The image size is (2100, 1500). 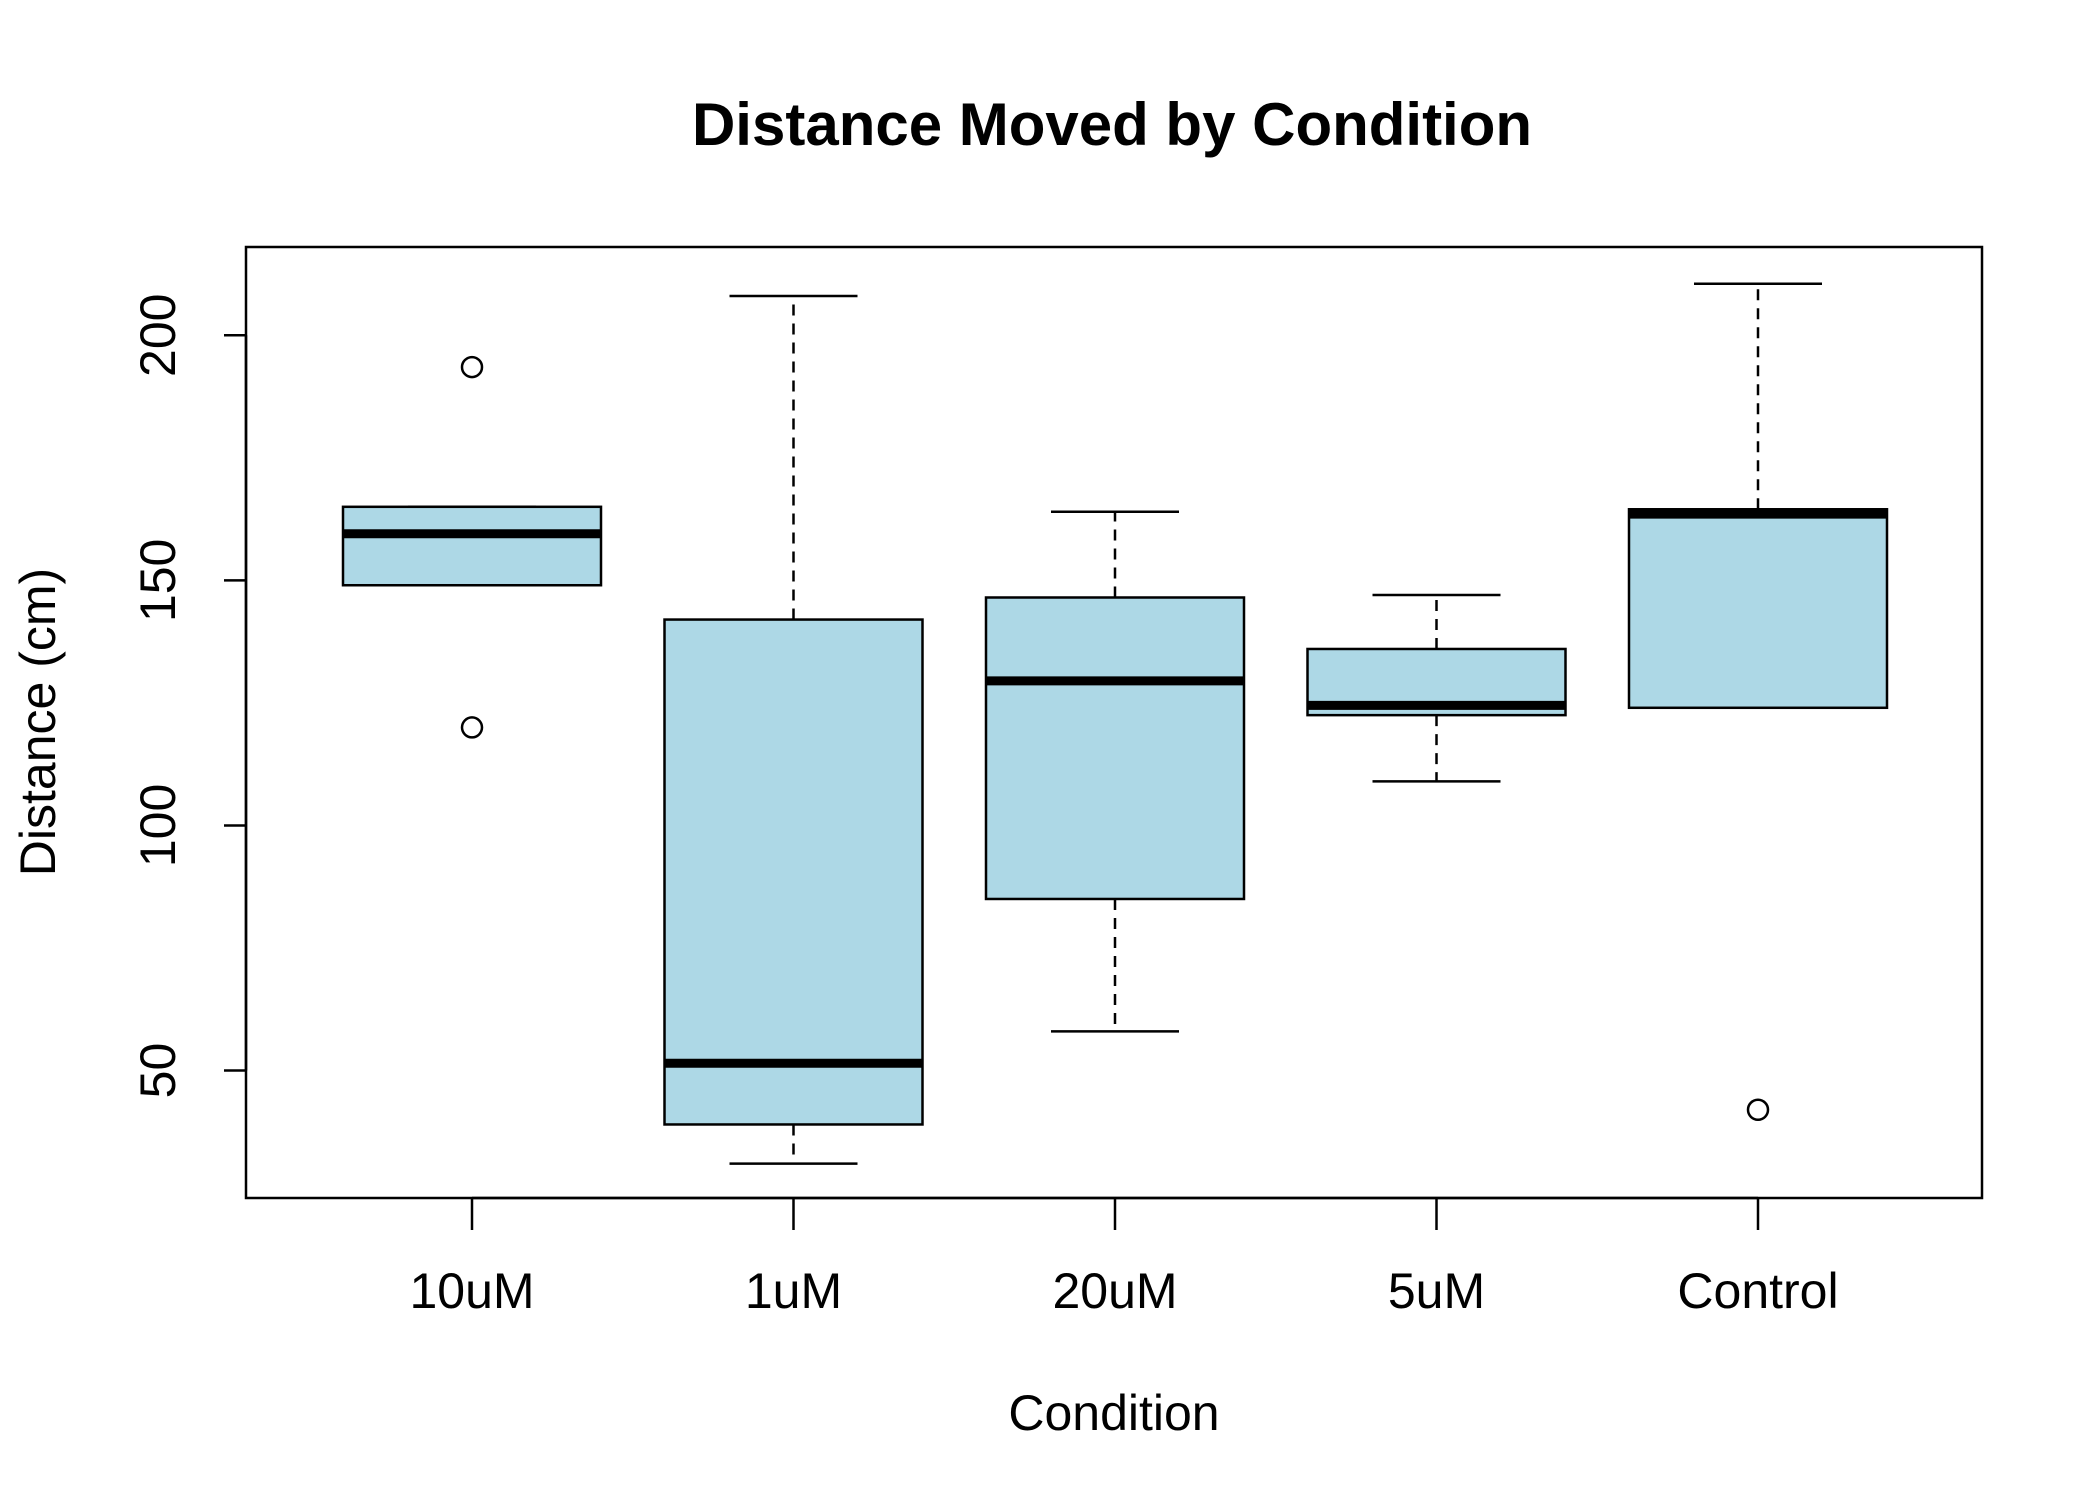 I want to click on x-tick-label: 1uM, so click(x=793, y=1291).